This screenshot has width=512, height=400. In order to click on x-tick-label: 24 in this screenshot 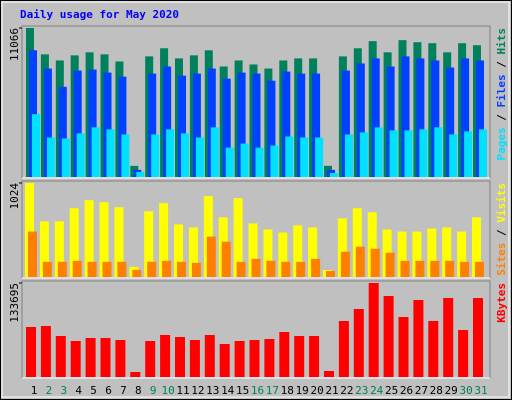, I will do `click(377, 390)`.